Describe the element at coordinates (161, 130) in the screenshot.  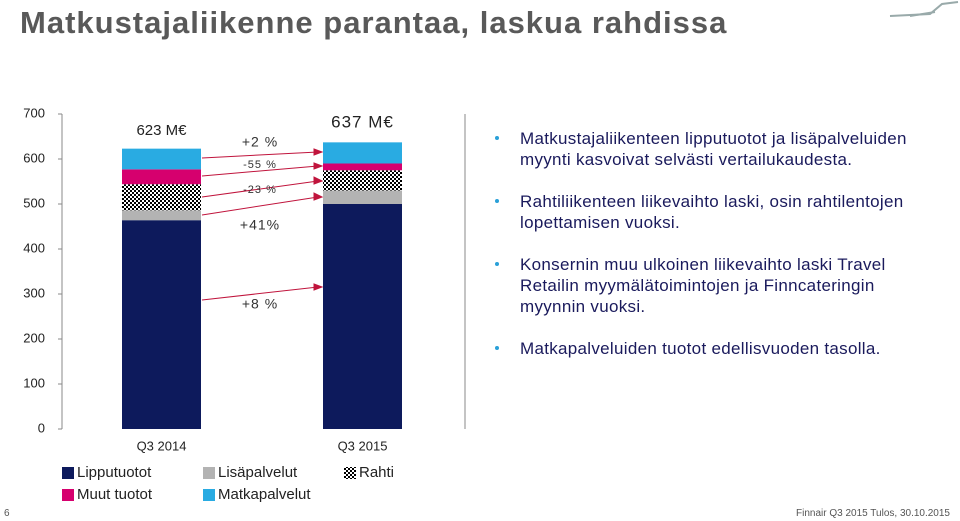
I see `total-label: 623 M€` at that location.